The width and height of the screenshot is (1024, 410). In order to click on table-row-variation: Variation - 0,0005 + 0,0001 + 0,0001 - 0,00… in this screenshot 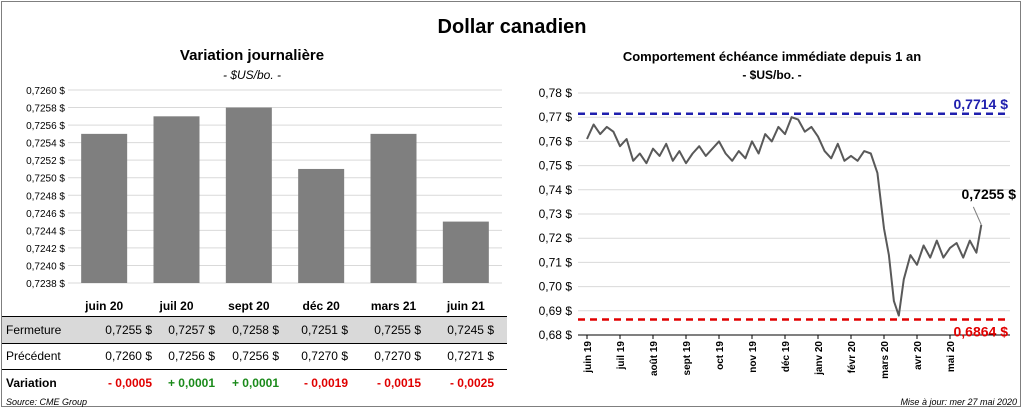, I will do `click(254, 383)`.